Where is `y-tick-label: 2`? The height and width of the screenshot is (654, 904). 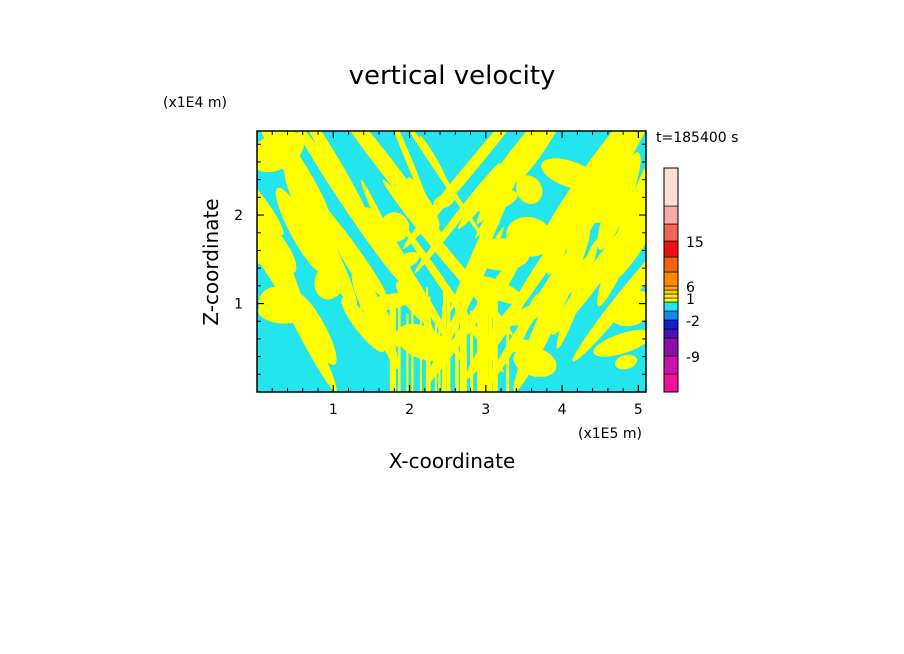 y-tick-label: 2 is located at coordinates (238, 216).